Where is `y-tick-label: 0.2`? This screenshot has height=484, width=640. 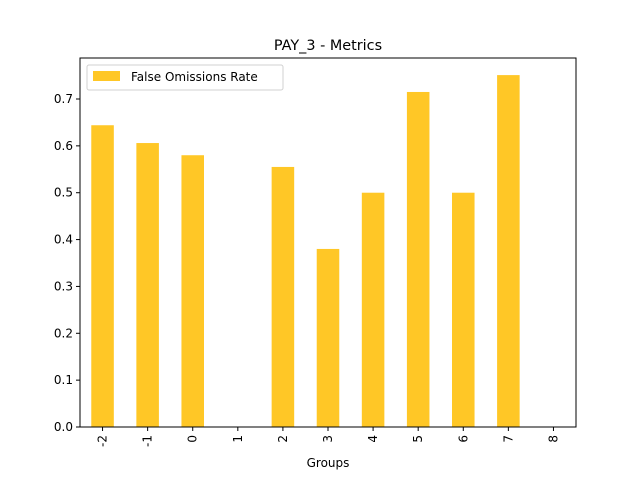 y-tick-label: 0.2 is located at coordinates (63, 333).